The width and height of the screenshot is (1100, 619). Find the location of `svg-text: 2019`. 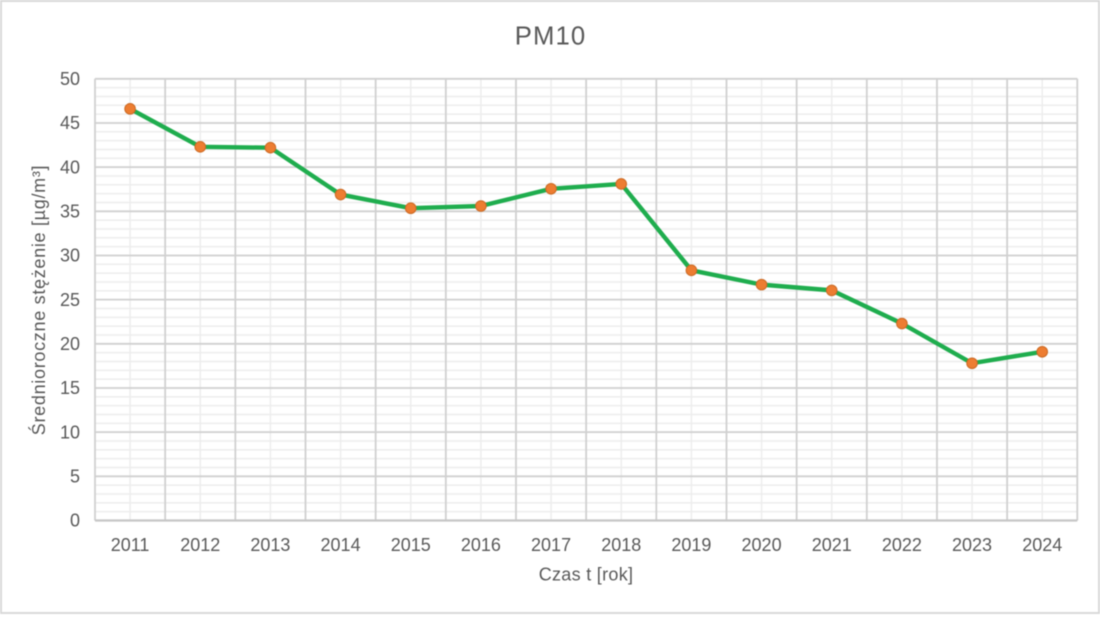

svg-text: 2019 is located at coordinates (691, 545).